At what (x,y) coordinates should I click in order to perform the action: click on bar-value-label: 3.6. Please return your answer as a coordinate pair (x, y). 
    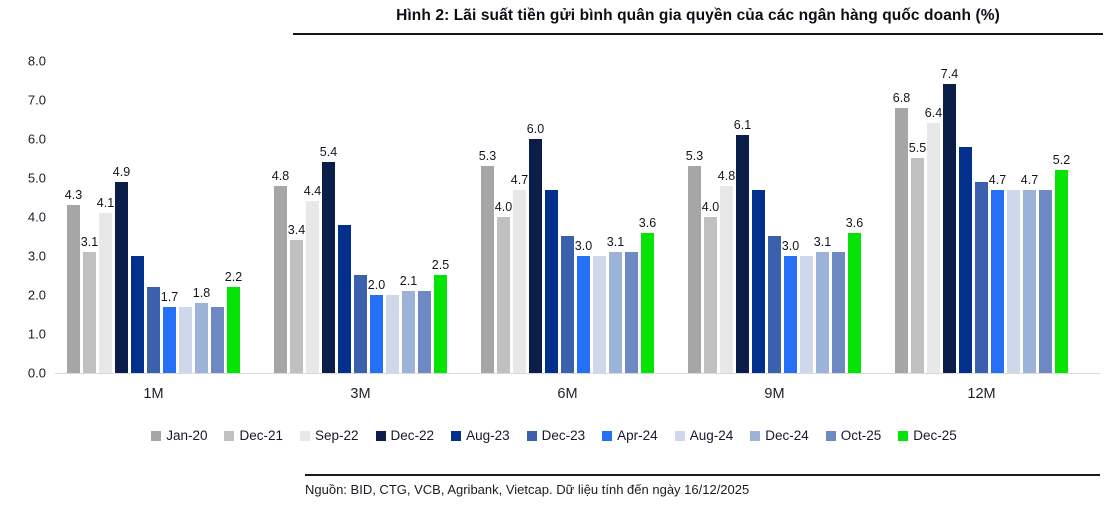
    Looking at the image, I should click on (854, 223).